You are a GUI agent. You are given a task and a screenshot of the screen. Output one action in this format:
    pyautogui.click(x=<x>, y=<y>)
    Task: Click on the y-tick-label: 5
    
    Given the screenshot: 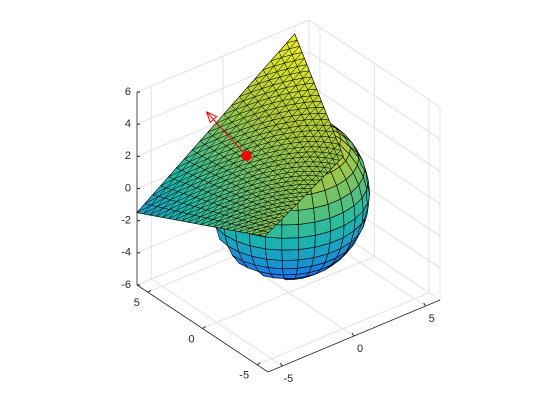 What is the action you would take?
    pyautogui.click(x=137, y=303)
    